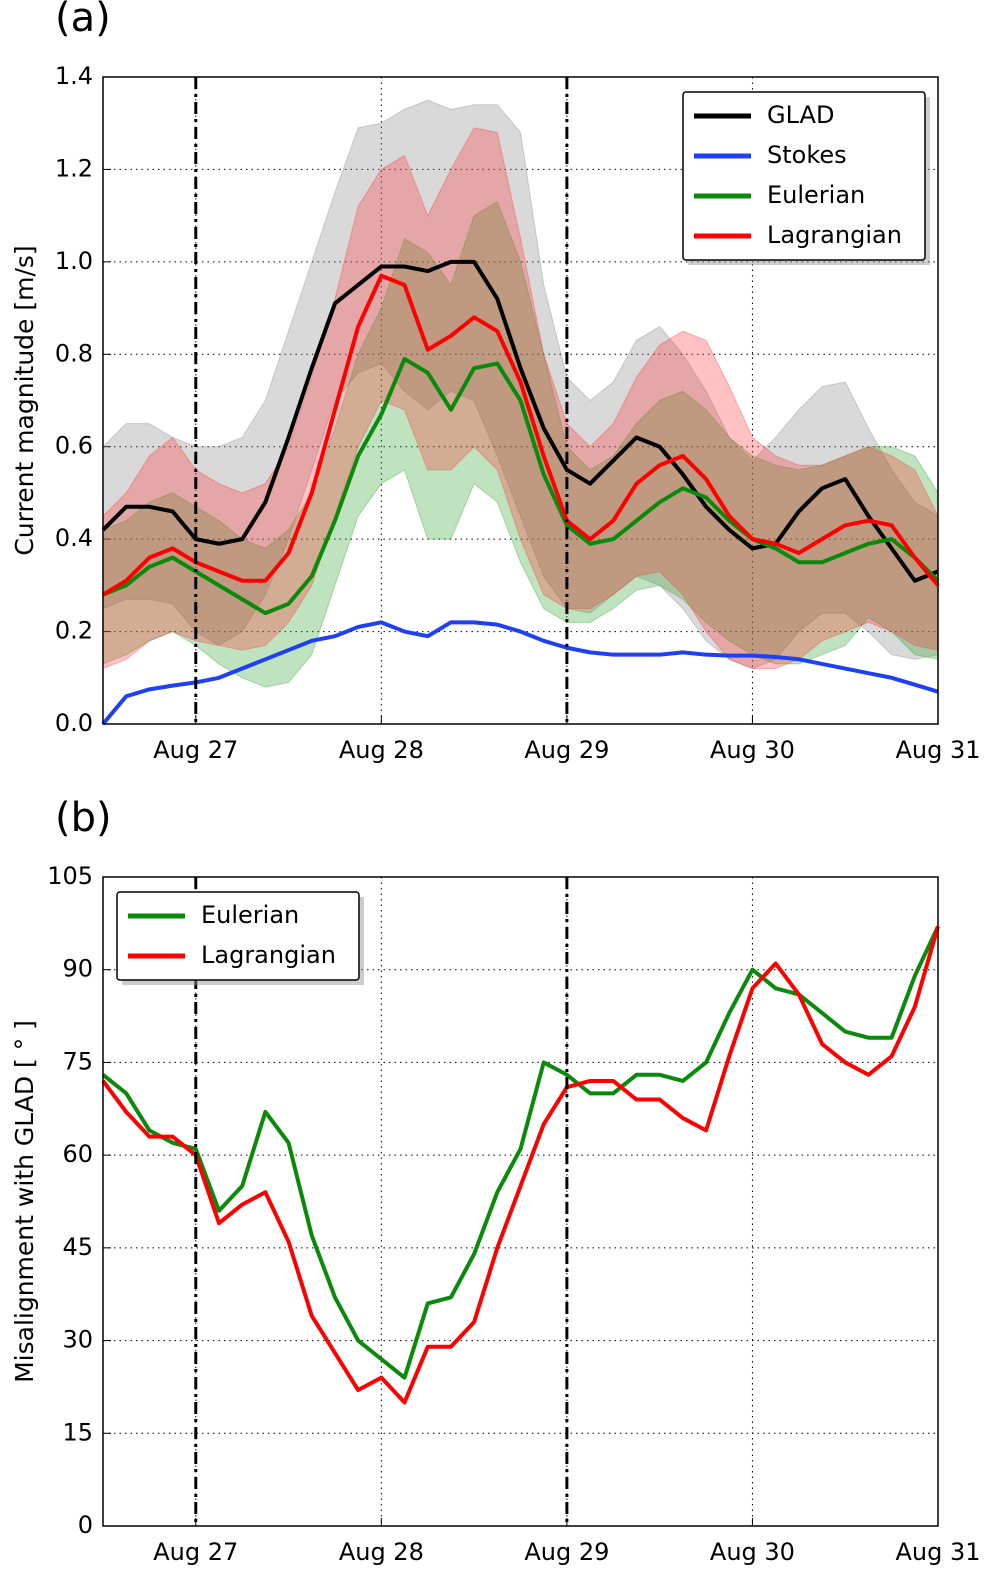 The image size is (994, 1569). I want to click on legend-label: Stokes, so click(807, 155).